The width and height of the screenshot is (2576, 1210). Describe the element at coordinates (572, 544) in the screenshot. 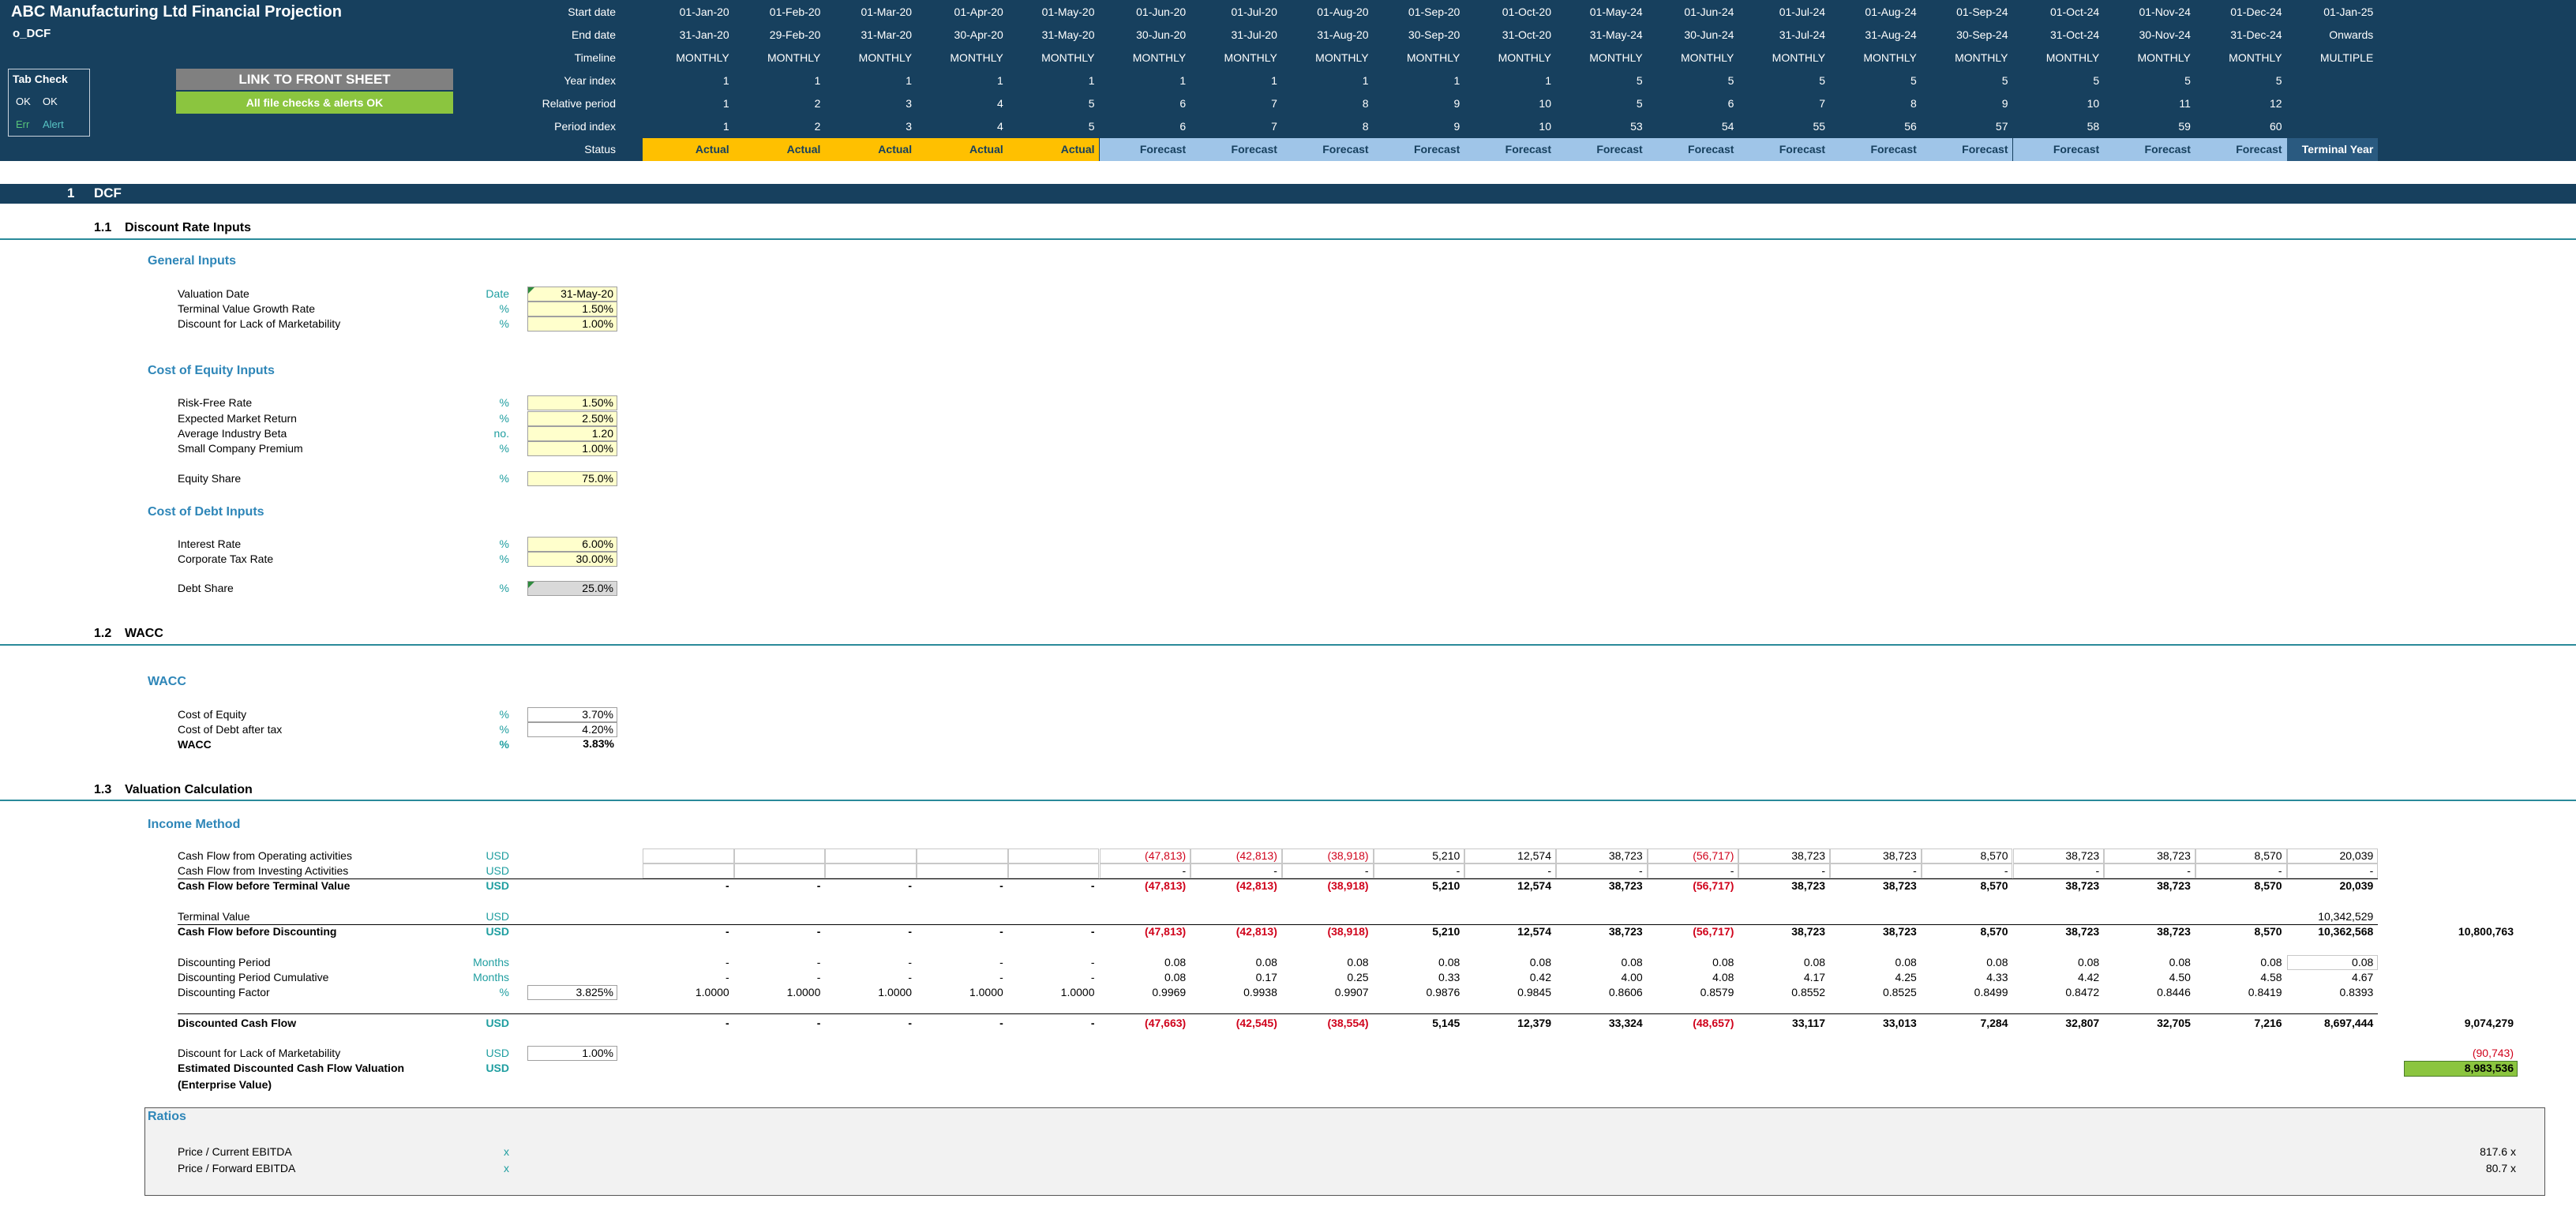

I see `input-cell: 6.00%` at that location.